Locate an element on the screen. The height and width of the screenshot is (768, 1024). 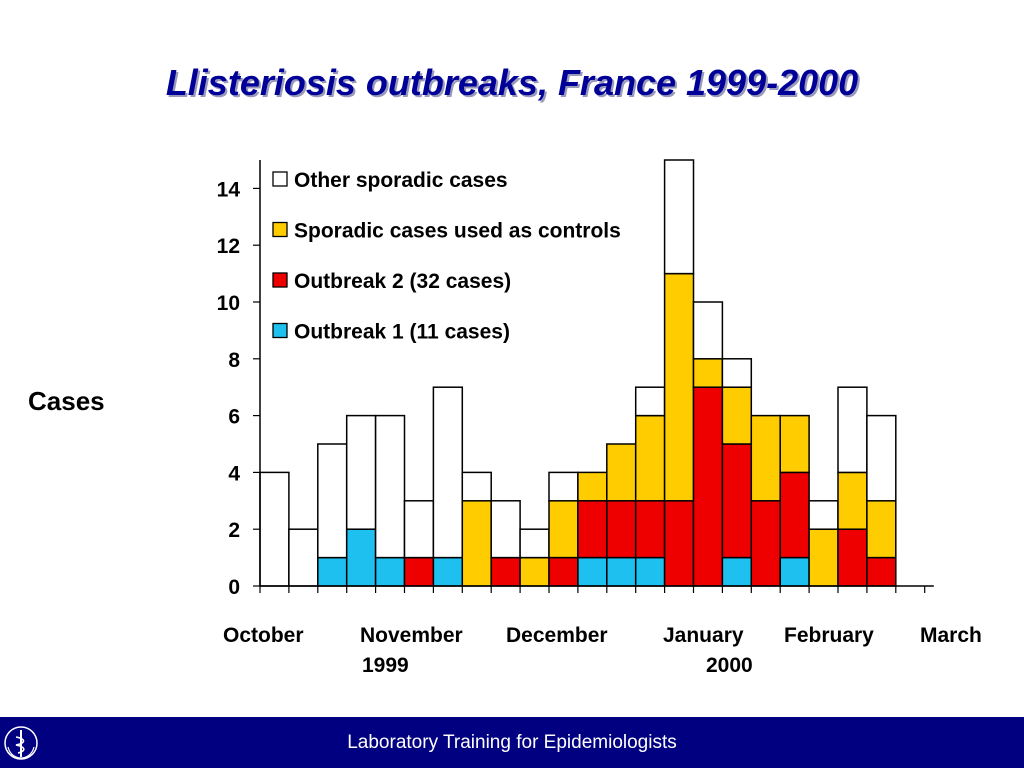
footer-text: Laboratory Training for Epidemiologists is located at coordinates (512, 742).